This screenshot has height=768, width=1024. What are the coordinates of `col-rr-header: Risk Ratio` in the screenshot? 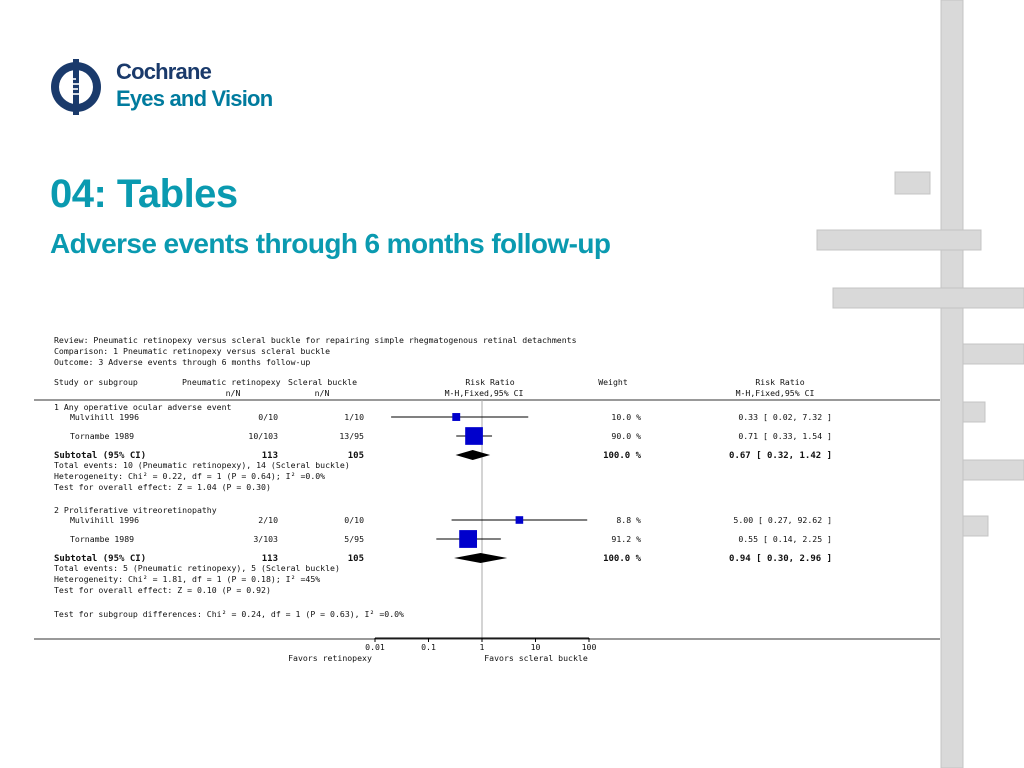 It's located at (779, 382).